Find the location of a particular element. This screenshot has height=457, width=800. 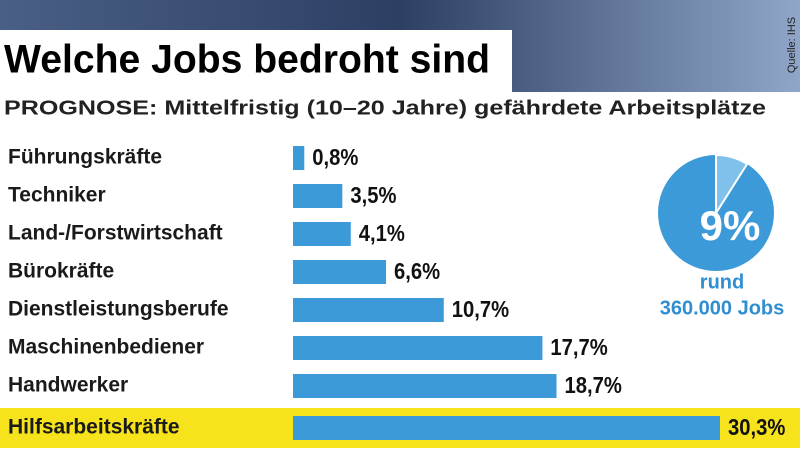

category-label: Handwerker is located at coordinates (68, 385).